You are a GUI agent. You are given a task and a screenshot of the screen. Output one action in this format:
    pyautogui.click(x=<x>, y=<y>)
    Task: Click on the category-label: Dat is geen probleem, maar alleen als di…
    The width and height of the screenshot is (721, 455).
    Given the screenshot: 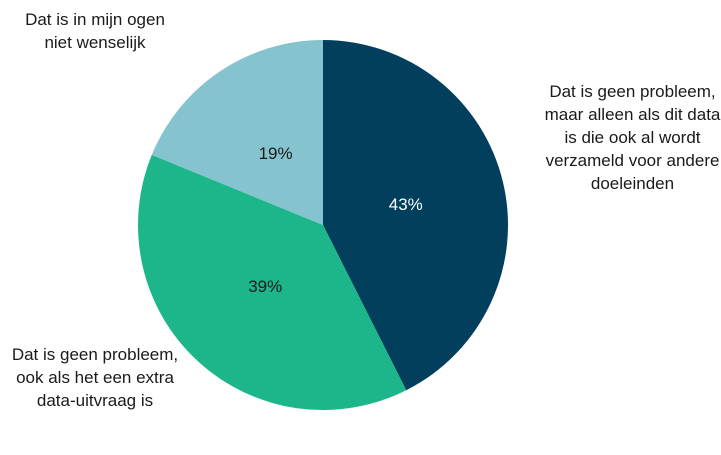 What is the action you would take?
    pyautogui.click(x=632, y=137)
    